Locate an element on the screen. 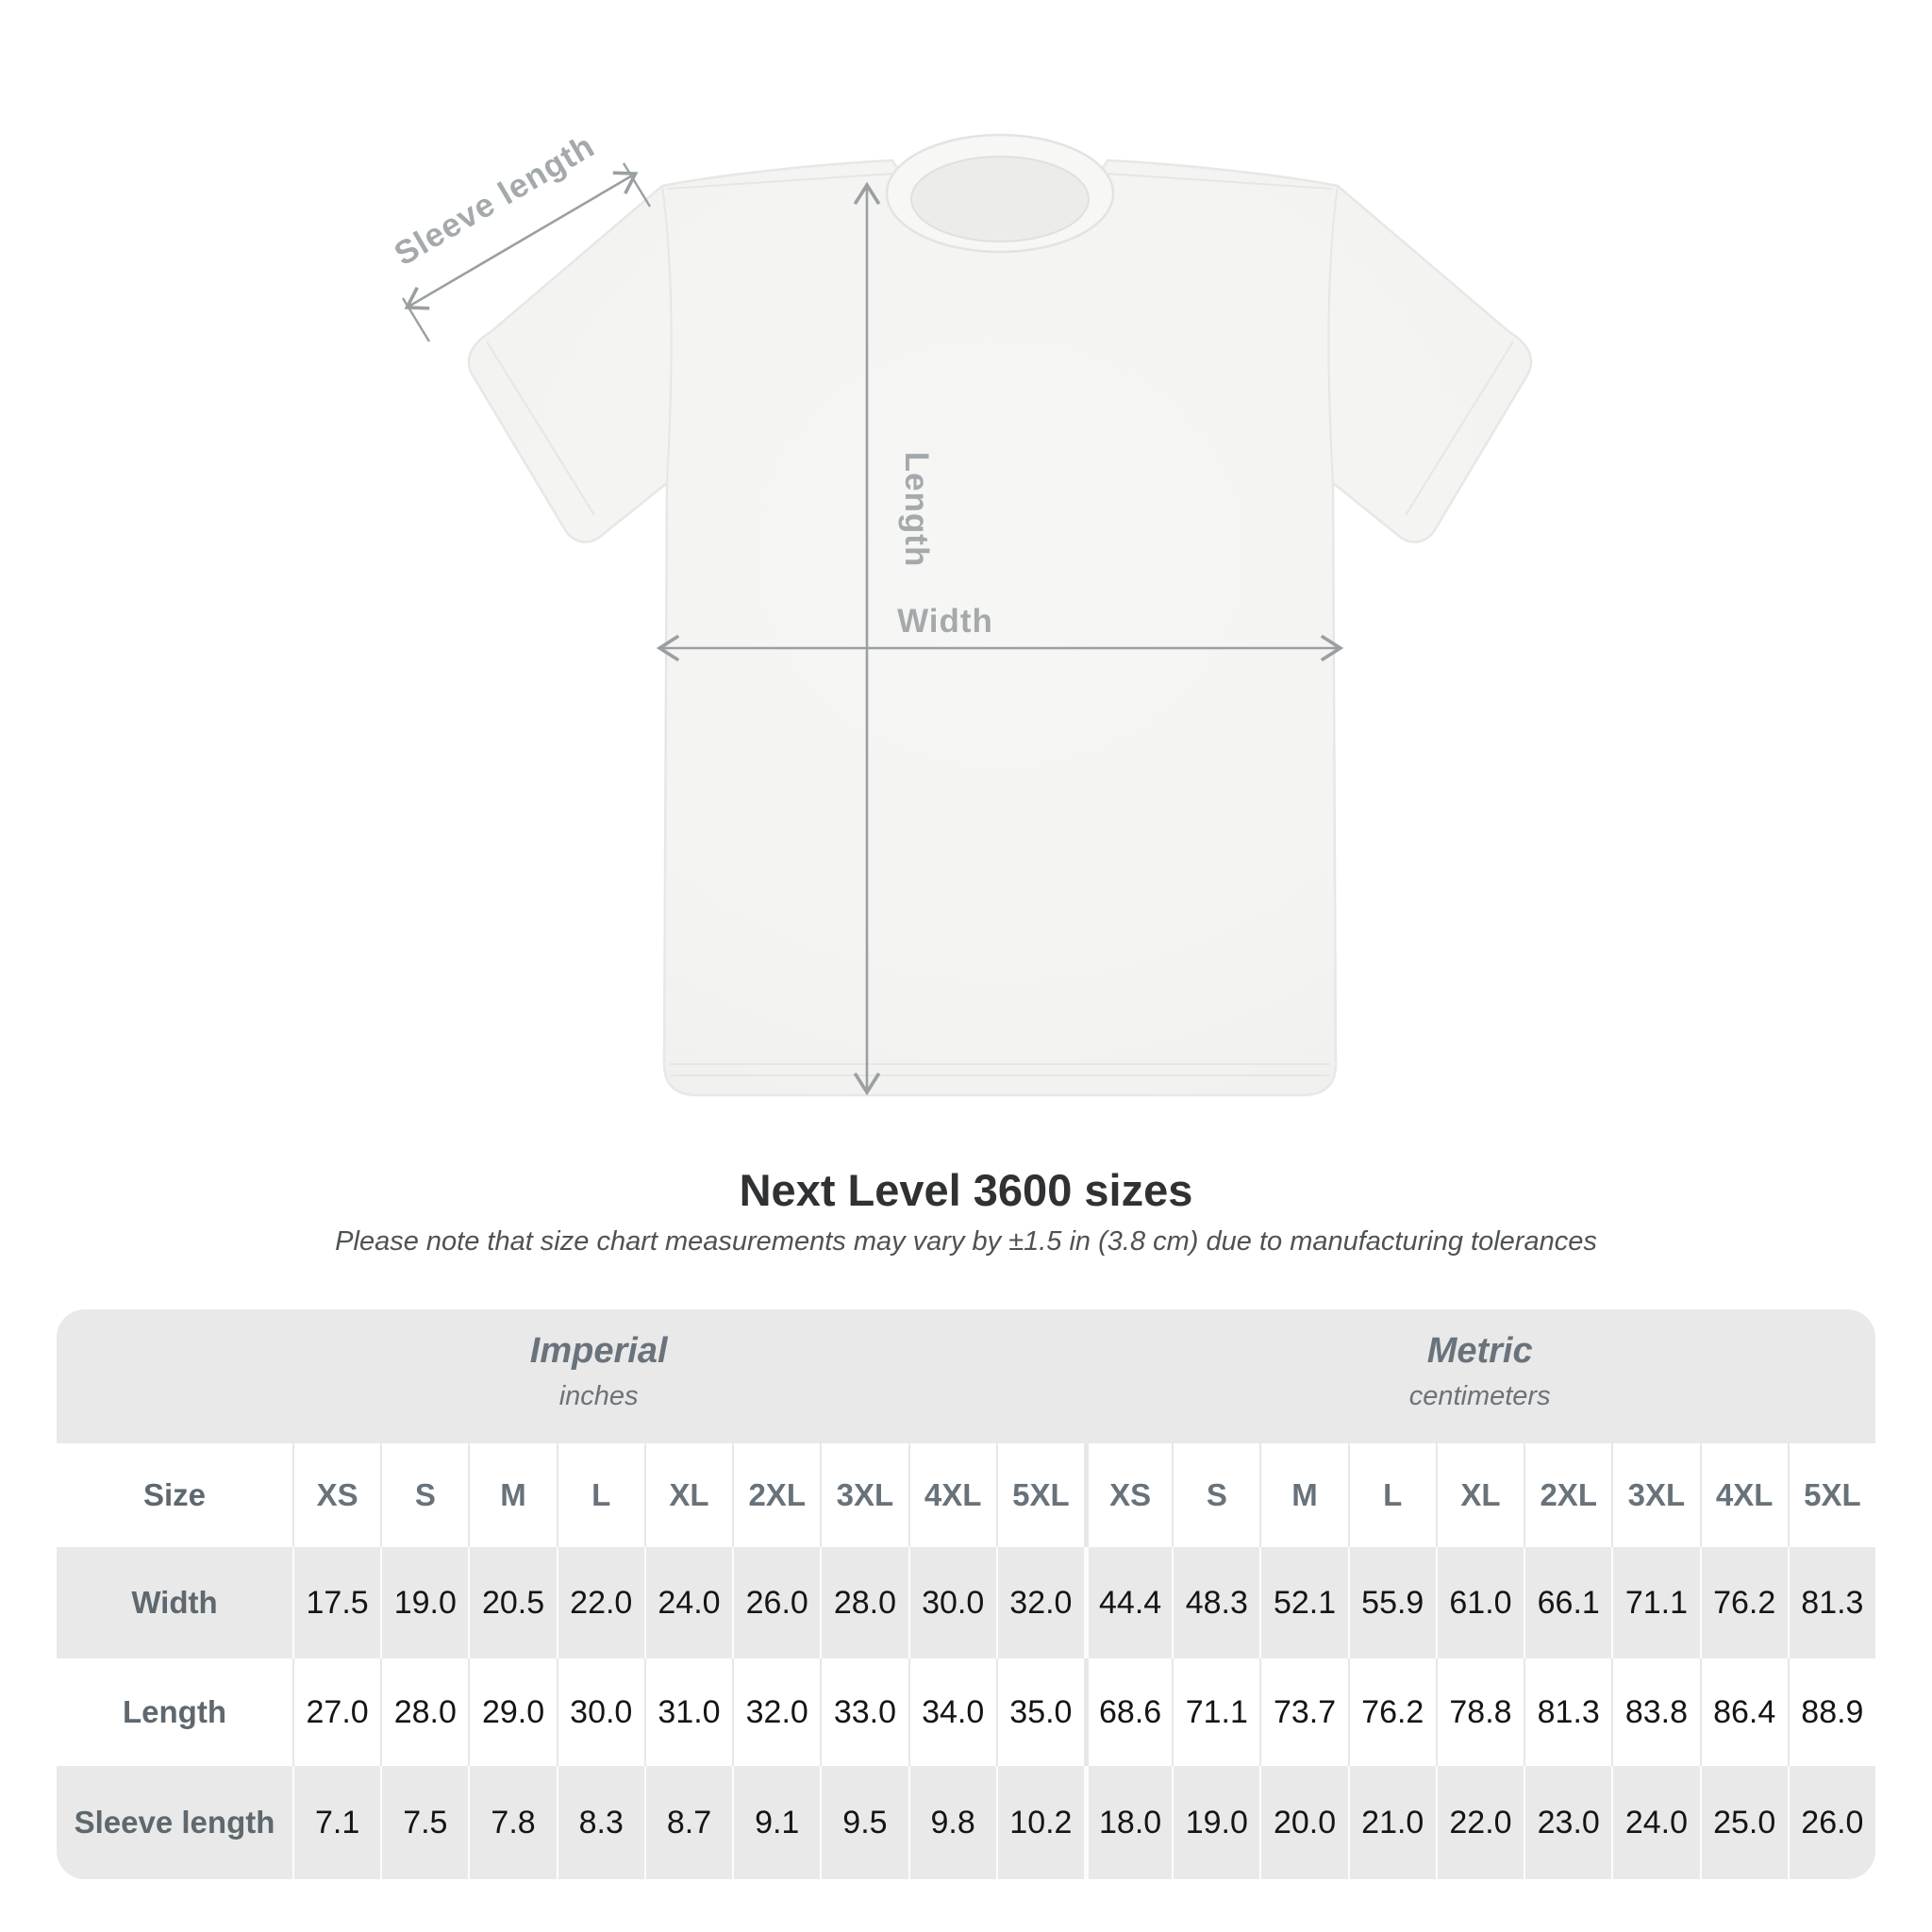 This screenshot has height=1932, width=1932. size-col-header-imperial: 3XL is located at coordinates (864, 1495).